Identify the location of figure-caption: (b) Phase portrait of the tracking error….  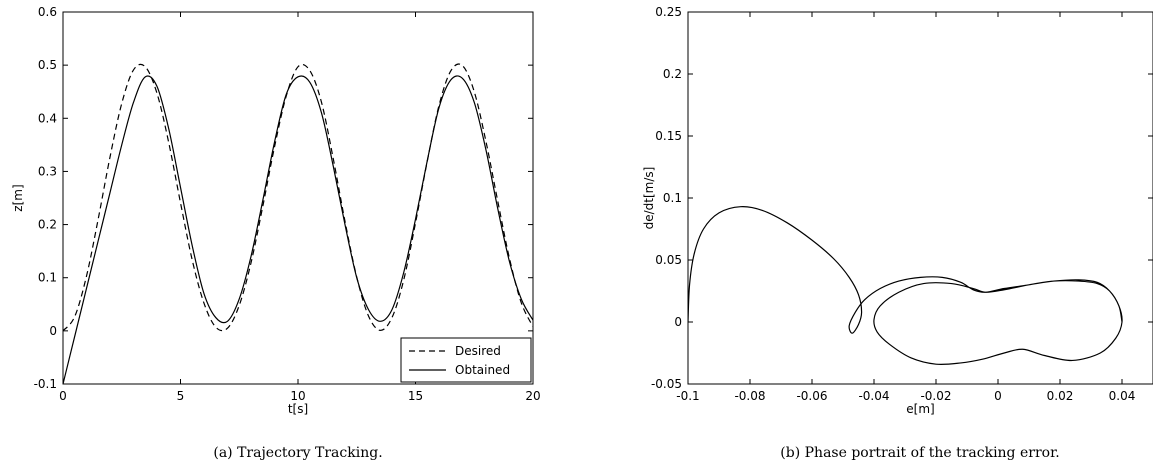
(919, 453).